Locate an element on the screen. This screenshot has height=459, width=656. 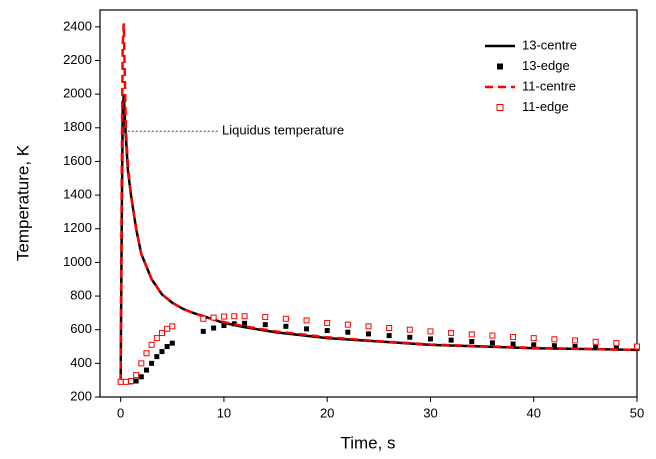
x-tick-label: 50 is located at coordinates (637, 412).